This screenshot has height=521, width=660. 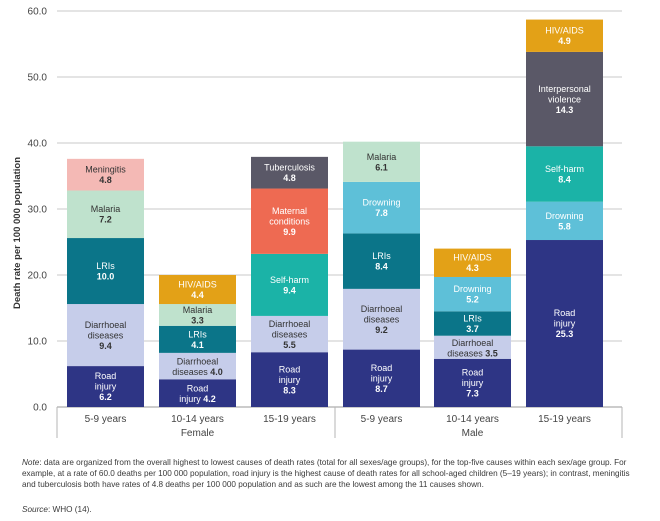 I want to click on segment-label: diseases 4.0, so click(x=197, y=372).